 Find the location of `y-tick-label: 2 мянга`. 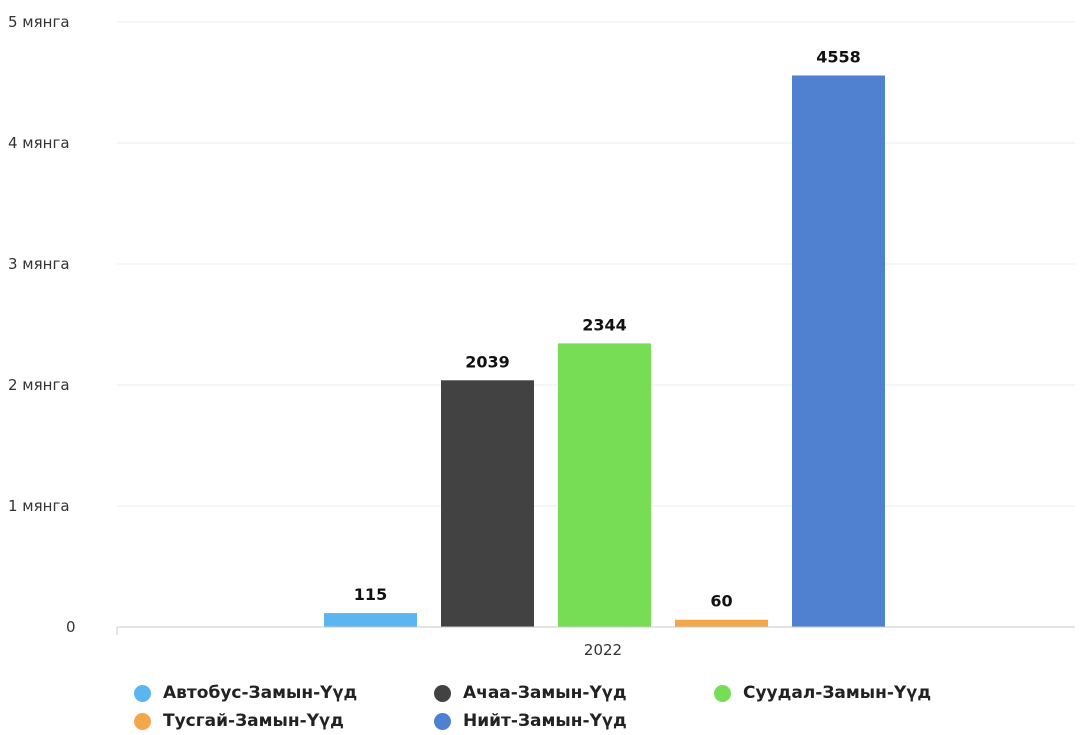

y-tick-label: 2 мянга is located at coordinates (39, 385).